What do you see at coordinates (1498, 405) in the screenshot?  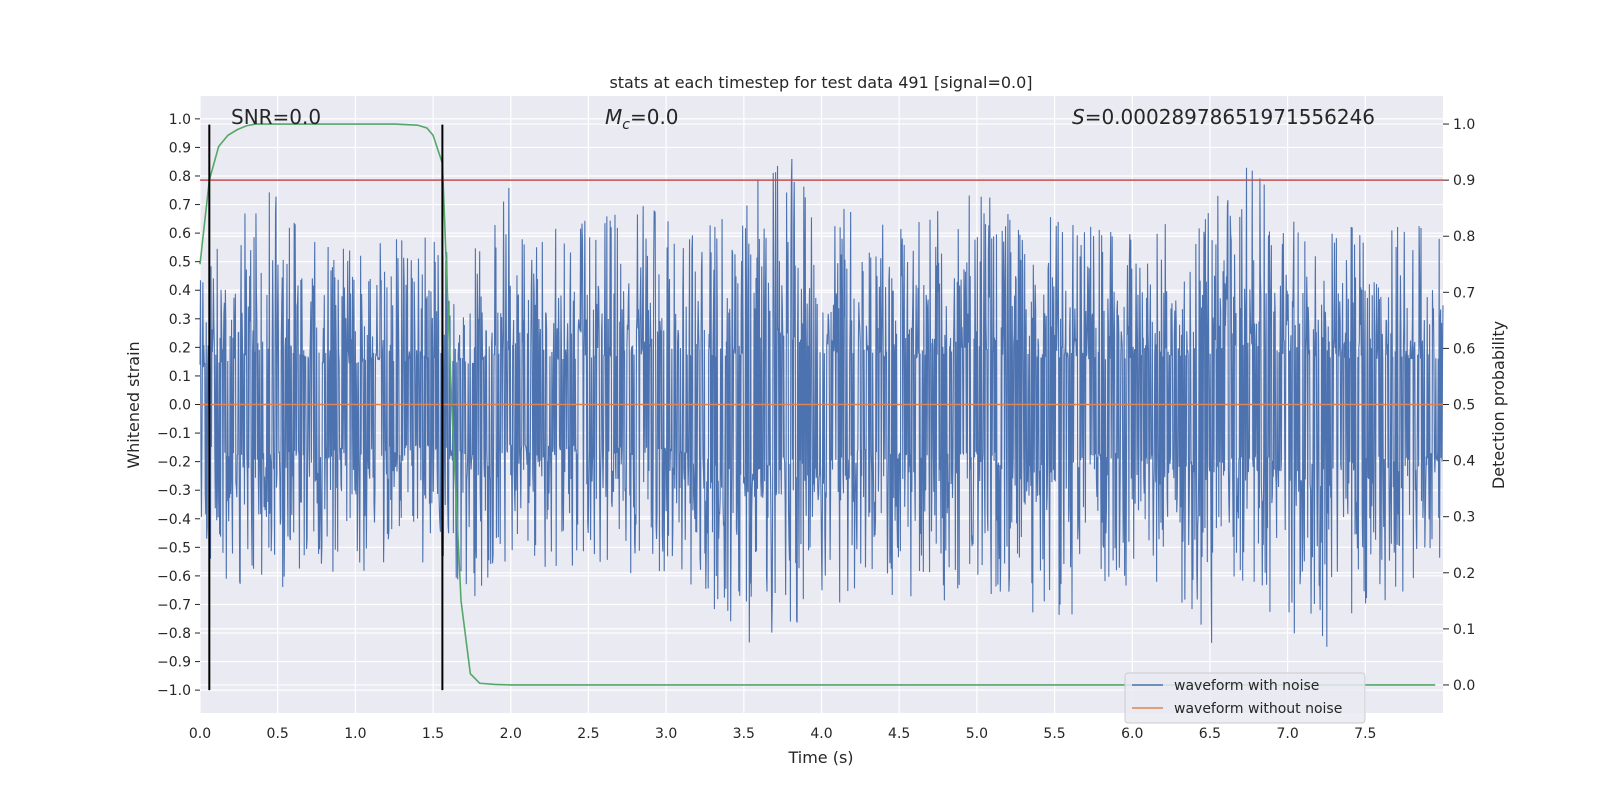 I see `y-axis-label-right: Detection probability` at bounding box center [1498, 405].